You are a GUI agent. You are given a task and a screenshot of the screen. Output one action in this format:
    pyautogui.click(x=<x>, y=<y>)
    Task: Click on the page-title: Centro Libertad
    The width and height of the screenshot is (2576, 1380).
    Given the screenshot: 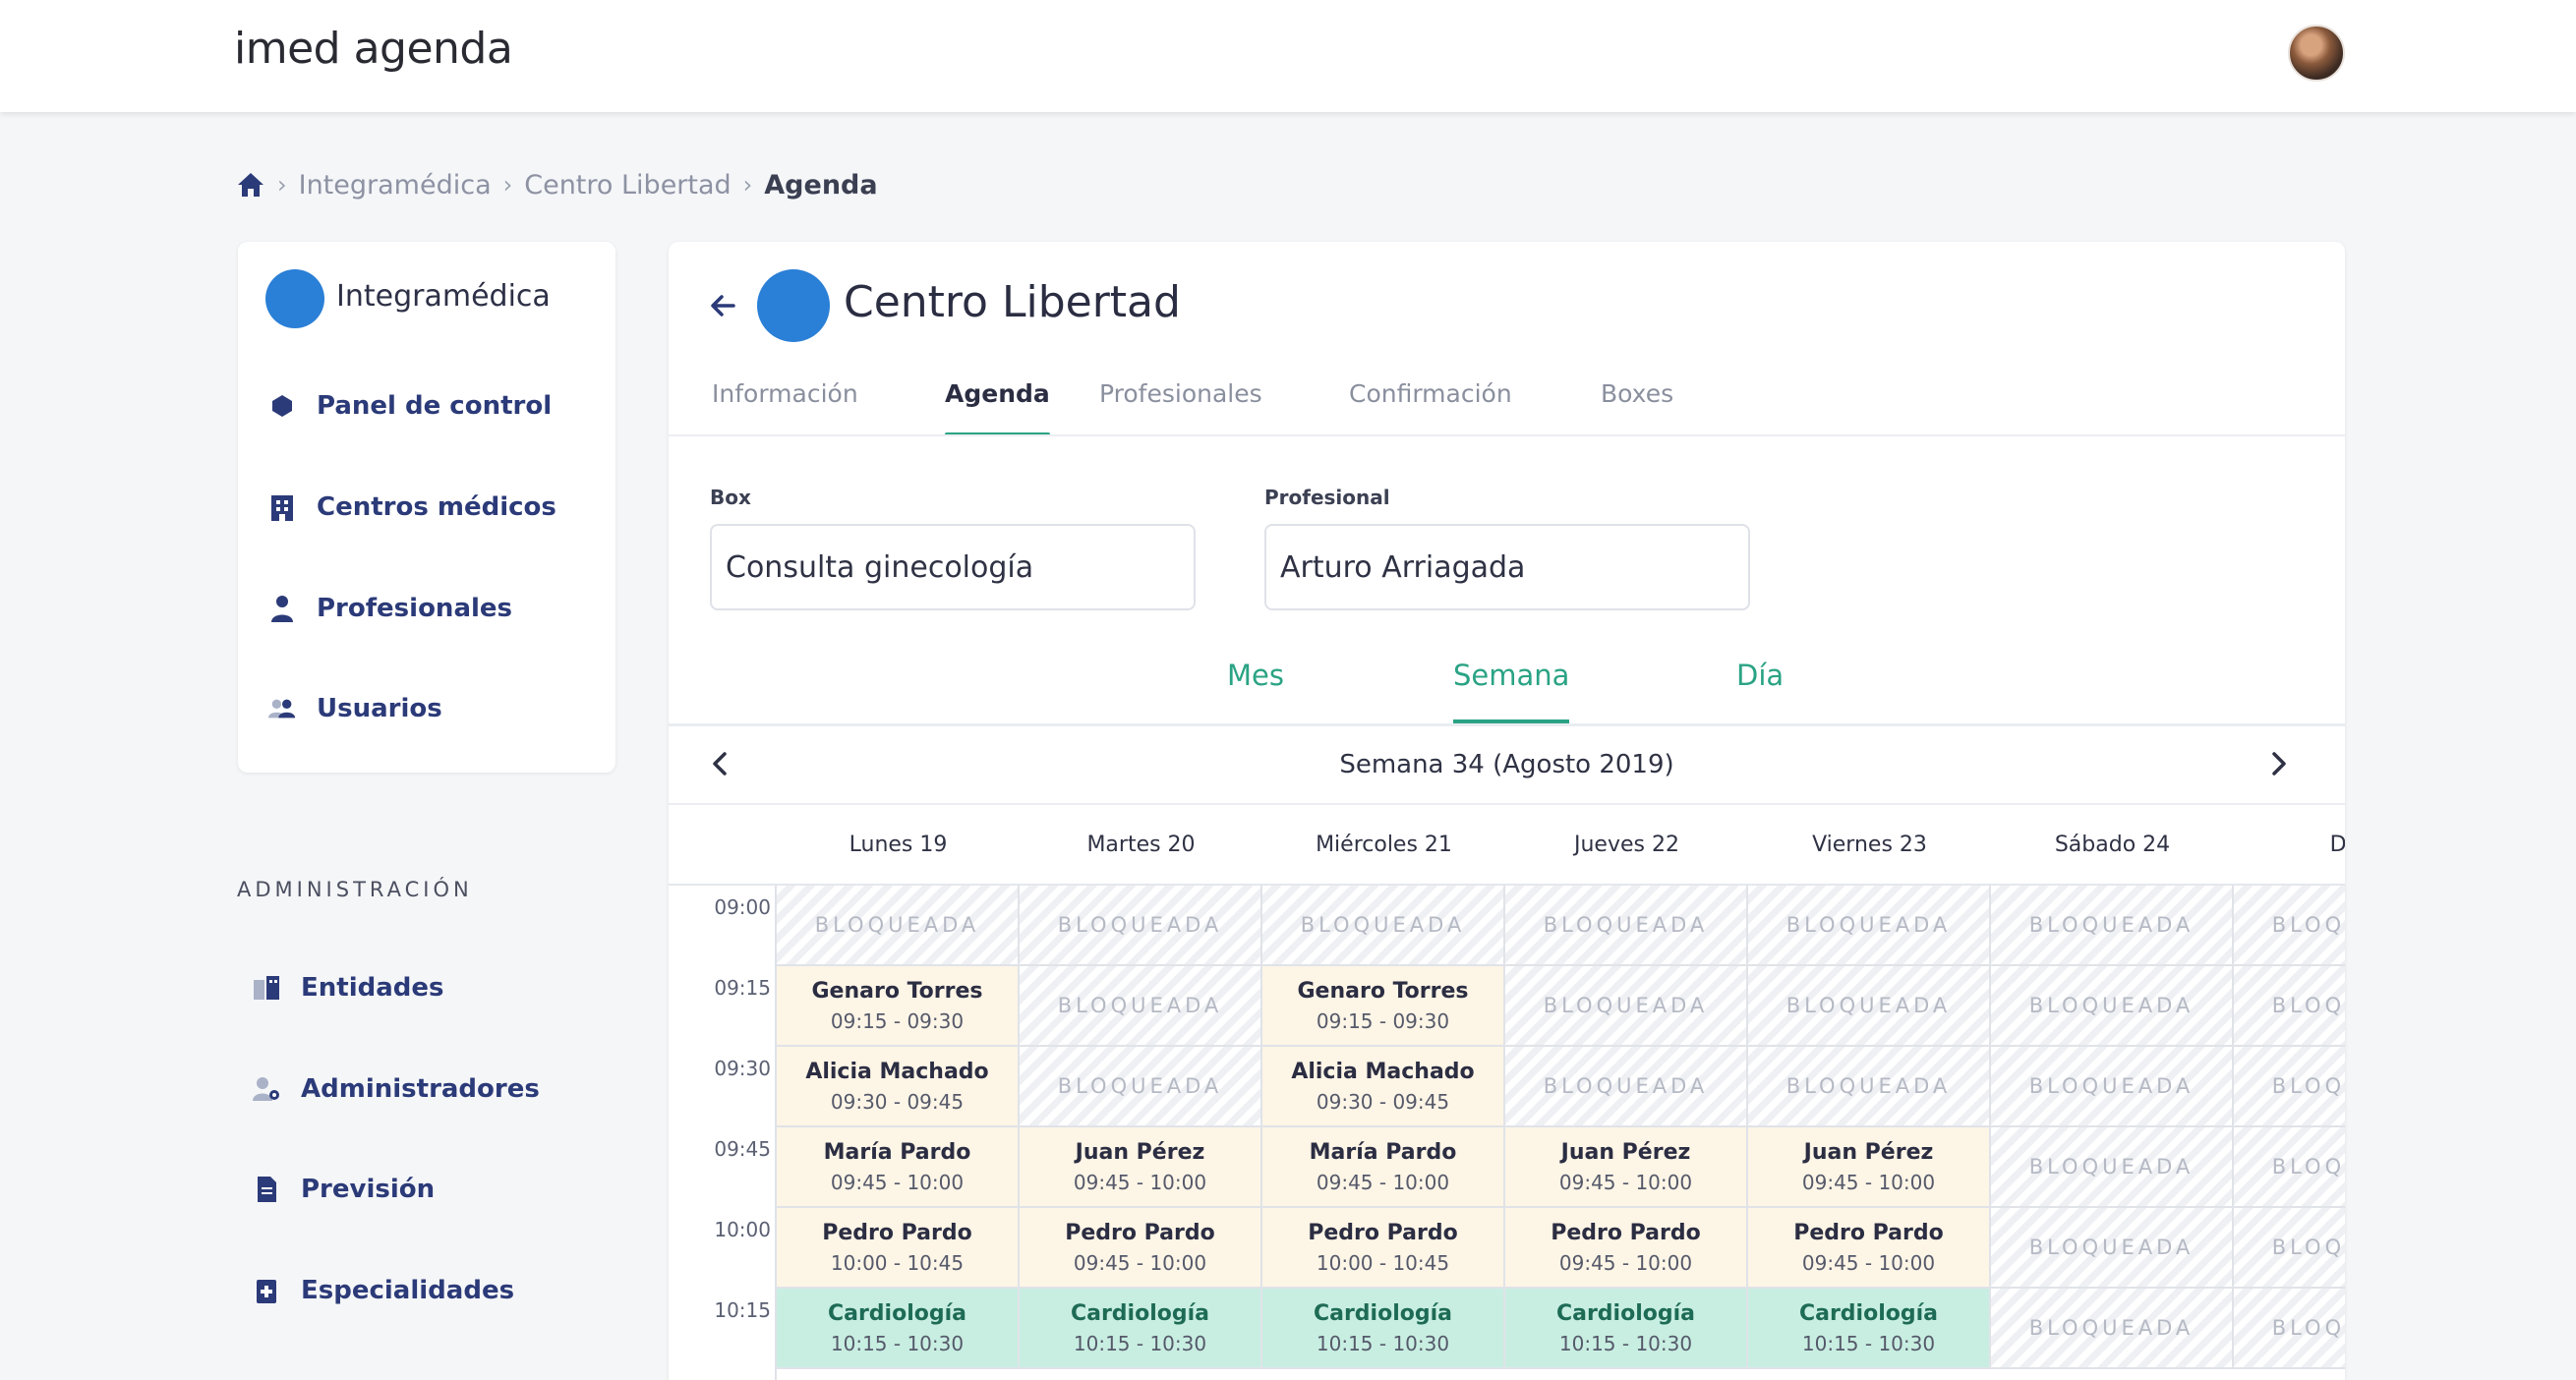 What is the action you would take?
    pyautogui.click(x=1012, y=302)
    